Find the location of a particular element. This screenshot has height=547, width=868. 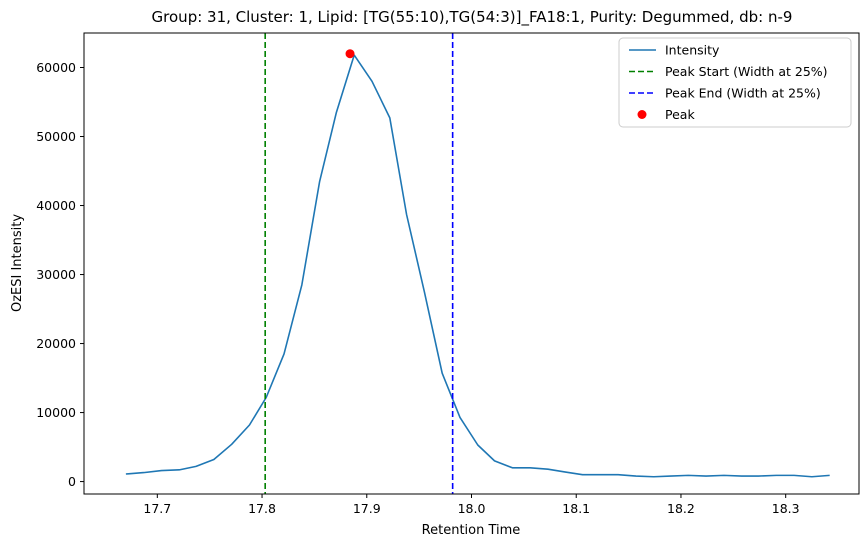

legend-swatch is located at coordinates (642, 114).